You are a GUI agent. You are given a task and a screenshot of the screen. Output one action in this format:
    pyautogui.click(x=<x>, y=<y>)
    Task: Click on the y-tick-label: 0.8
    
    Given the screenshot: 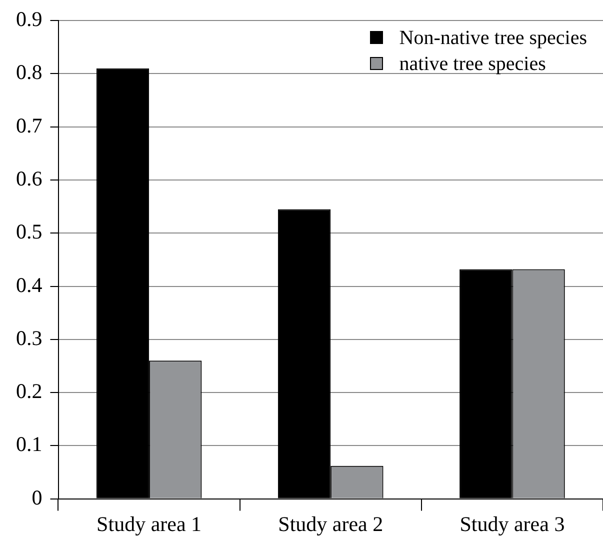 What is the action you would take?
    pyautogui.click(x=29, y=72)
    